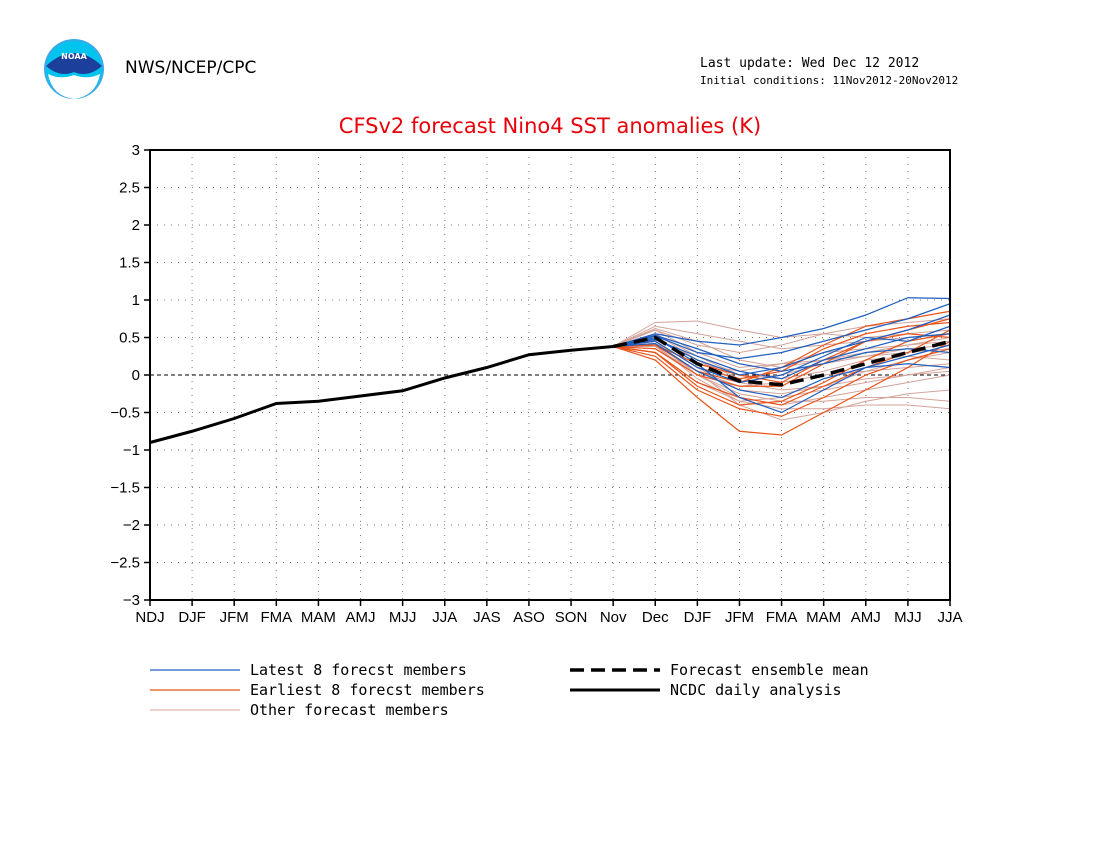  What do you see at coordinates (571, 617) in the screenshot?
I see `x-tick-label: SON` at bounding box center [571, 617].